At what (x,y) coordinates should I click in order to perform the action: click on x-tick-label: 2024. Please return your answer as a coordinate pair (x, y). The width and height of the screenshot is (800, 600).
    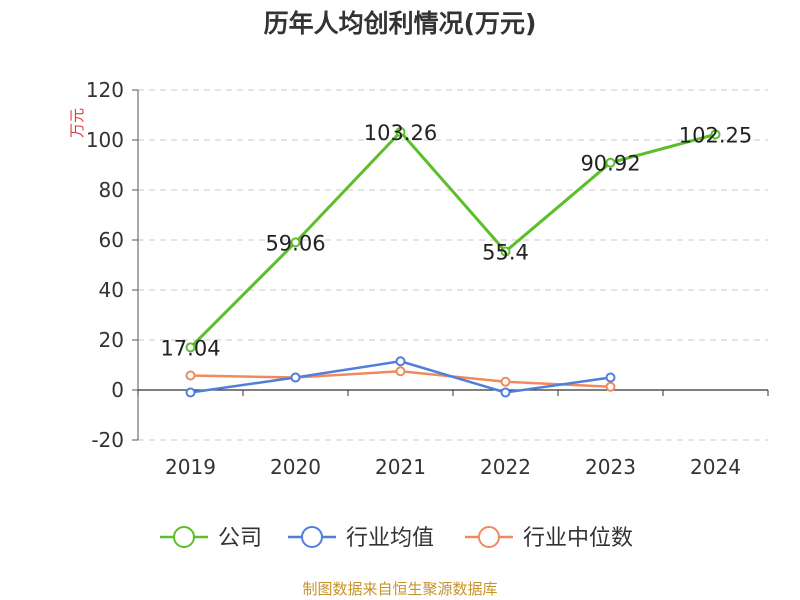
    Looking at the image, I should click on (715, 467).